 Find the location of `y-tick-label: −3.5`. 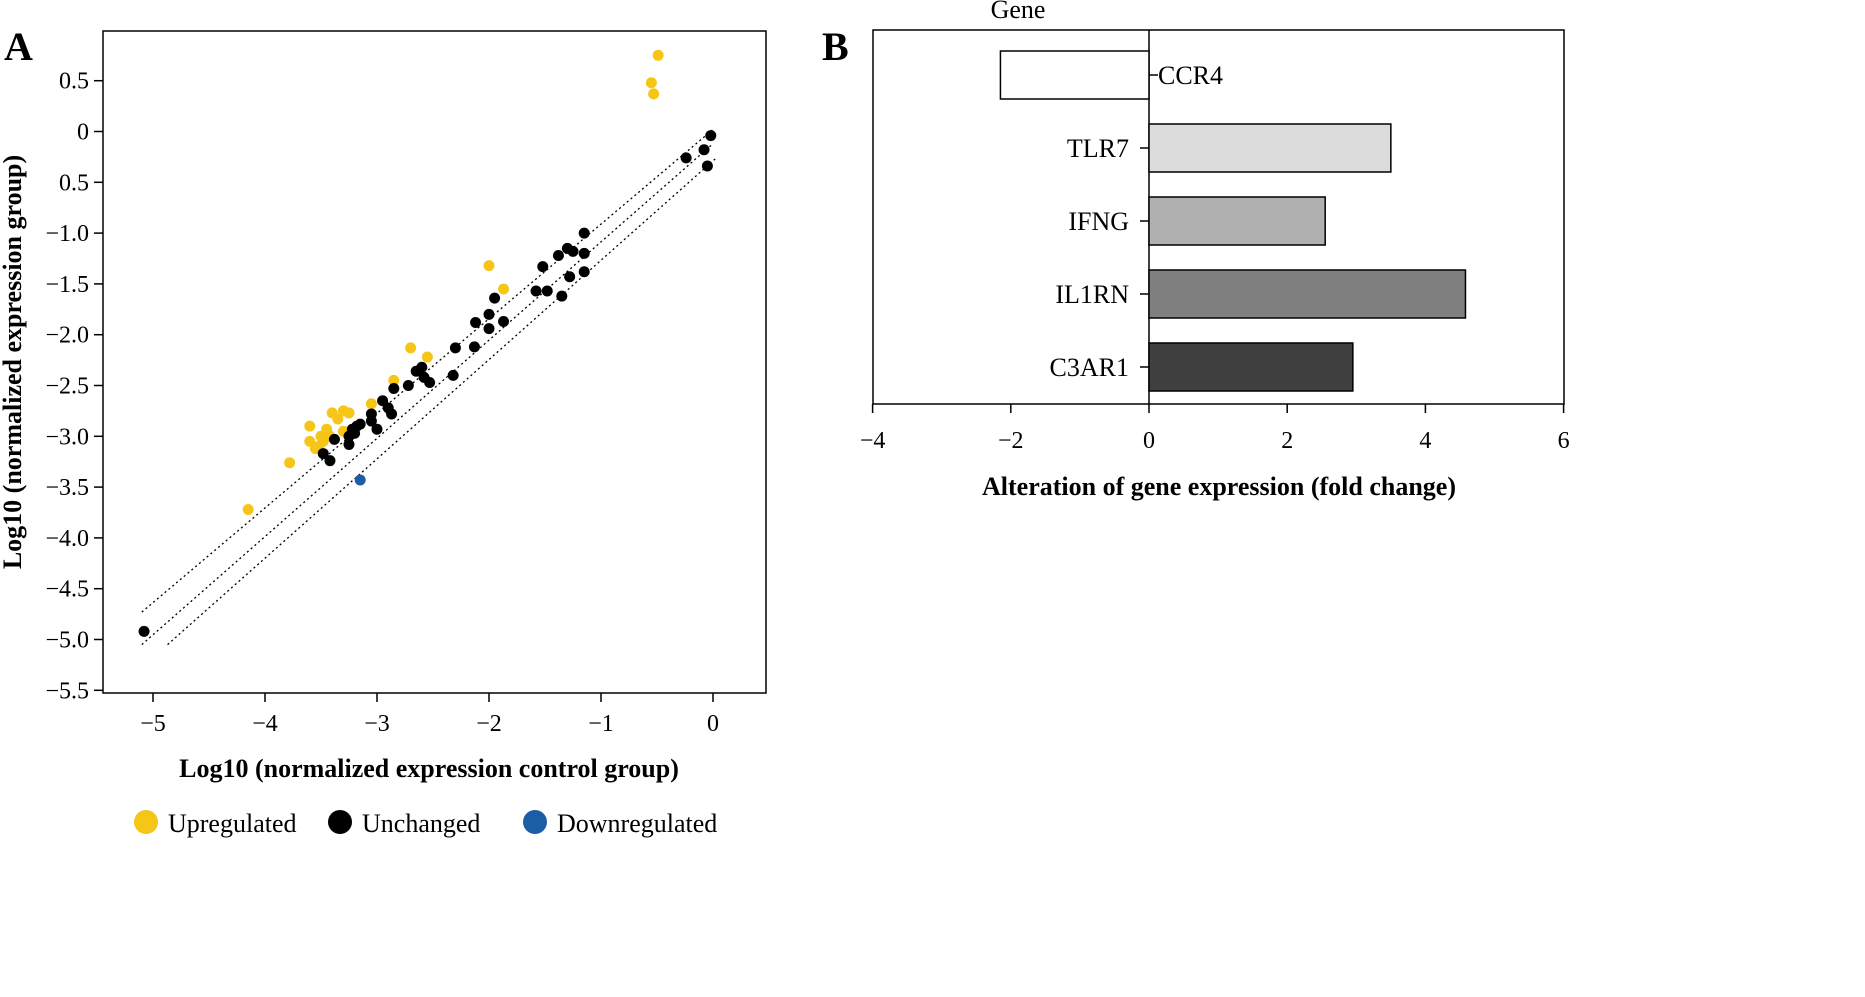

y-tick-label: −3.5 is located at coordinates (67, 488).